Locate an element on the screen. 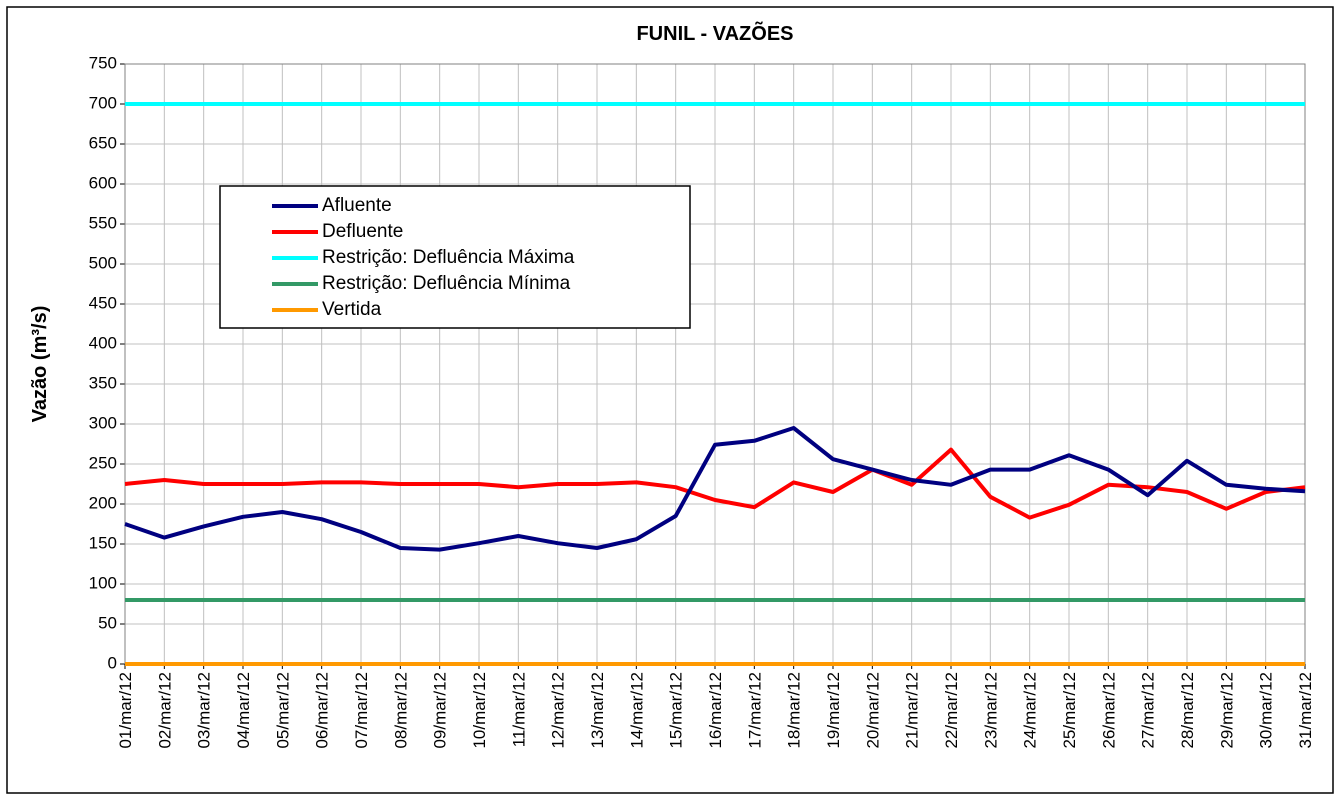  y-axis-label: Vazão (m³/s) is located at coordinates (40, 364).